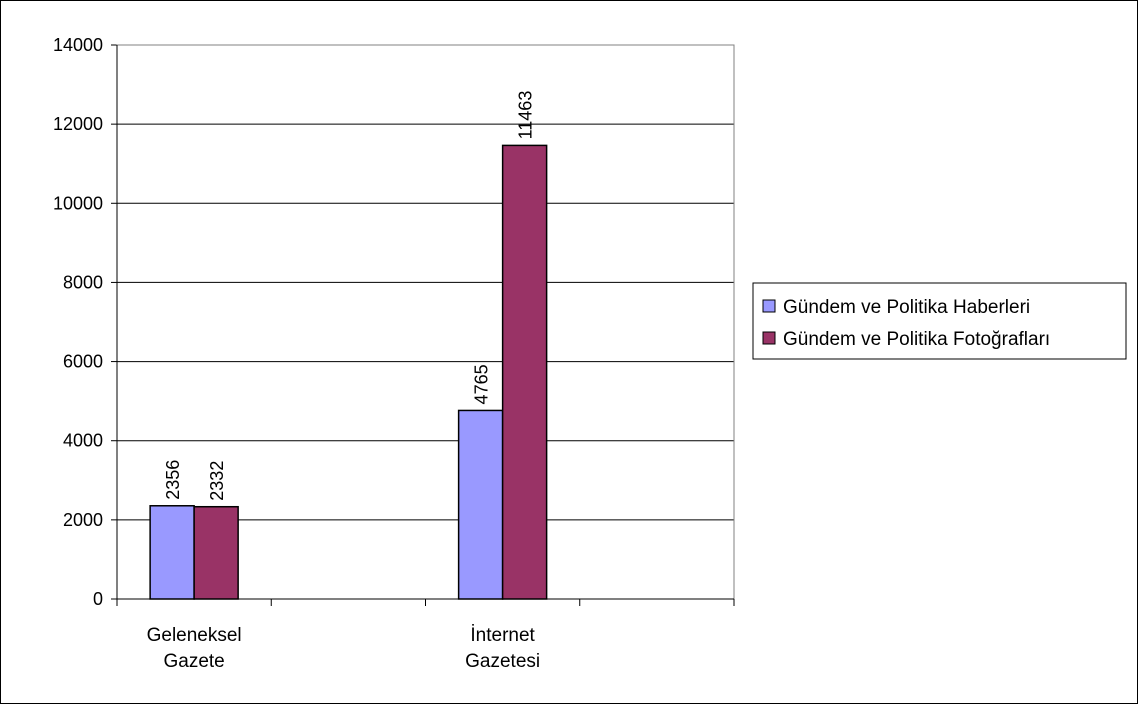 The image size is (1138, 705). I want to click on legend-label: Gündem ve Politika Haberleri, so click(906, 307).